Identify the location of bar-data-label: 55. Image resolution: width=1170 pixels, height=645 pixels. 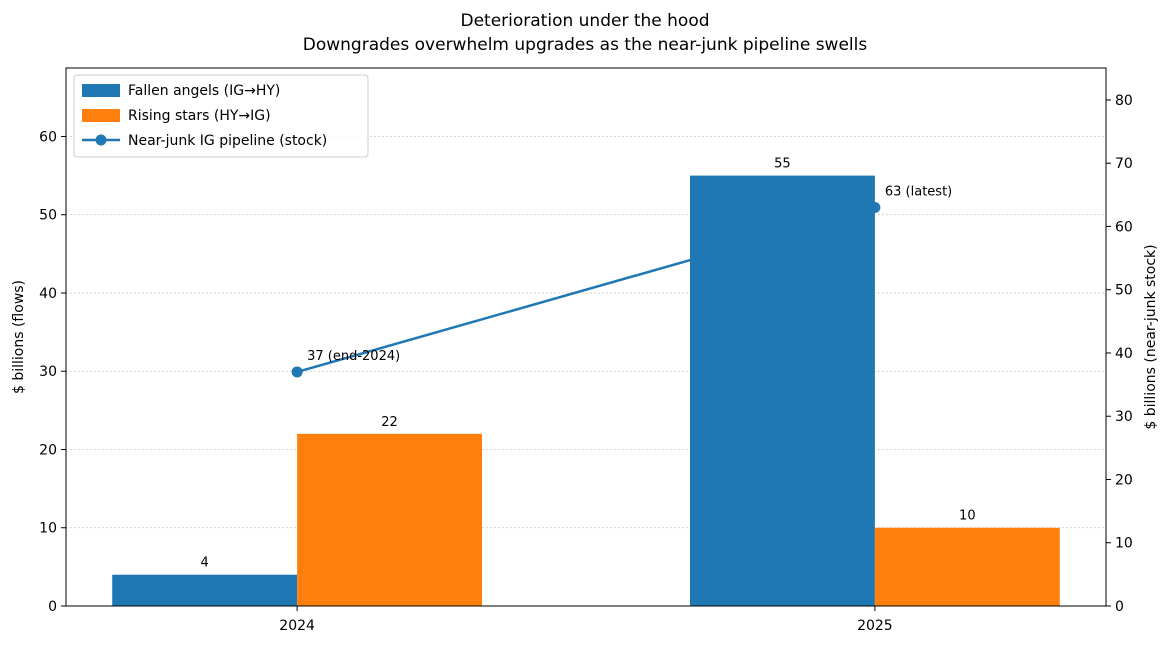
(782, 164).